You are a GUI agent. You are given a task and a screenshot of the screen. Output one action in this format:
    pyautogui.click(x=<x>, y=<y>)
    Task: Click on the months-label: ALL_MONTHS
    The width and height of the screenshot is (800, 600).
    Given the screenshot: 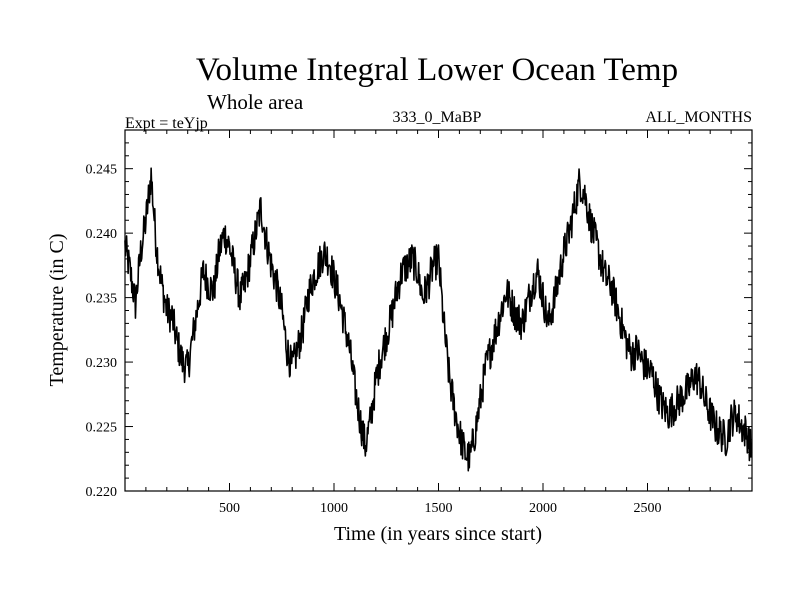 What is the action you would take?
    pyautogui.click(x=698, y=117)
    